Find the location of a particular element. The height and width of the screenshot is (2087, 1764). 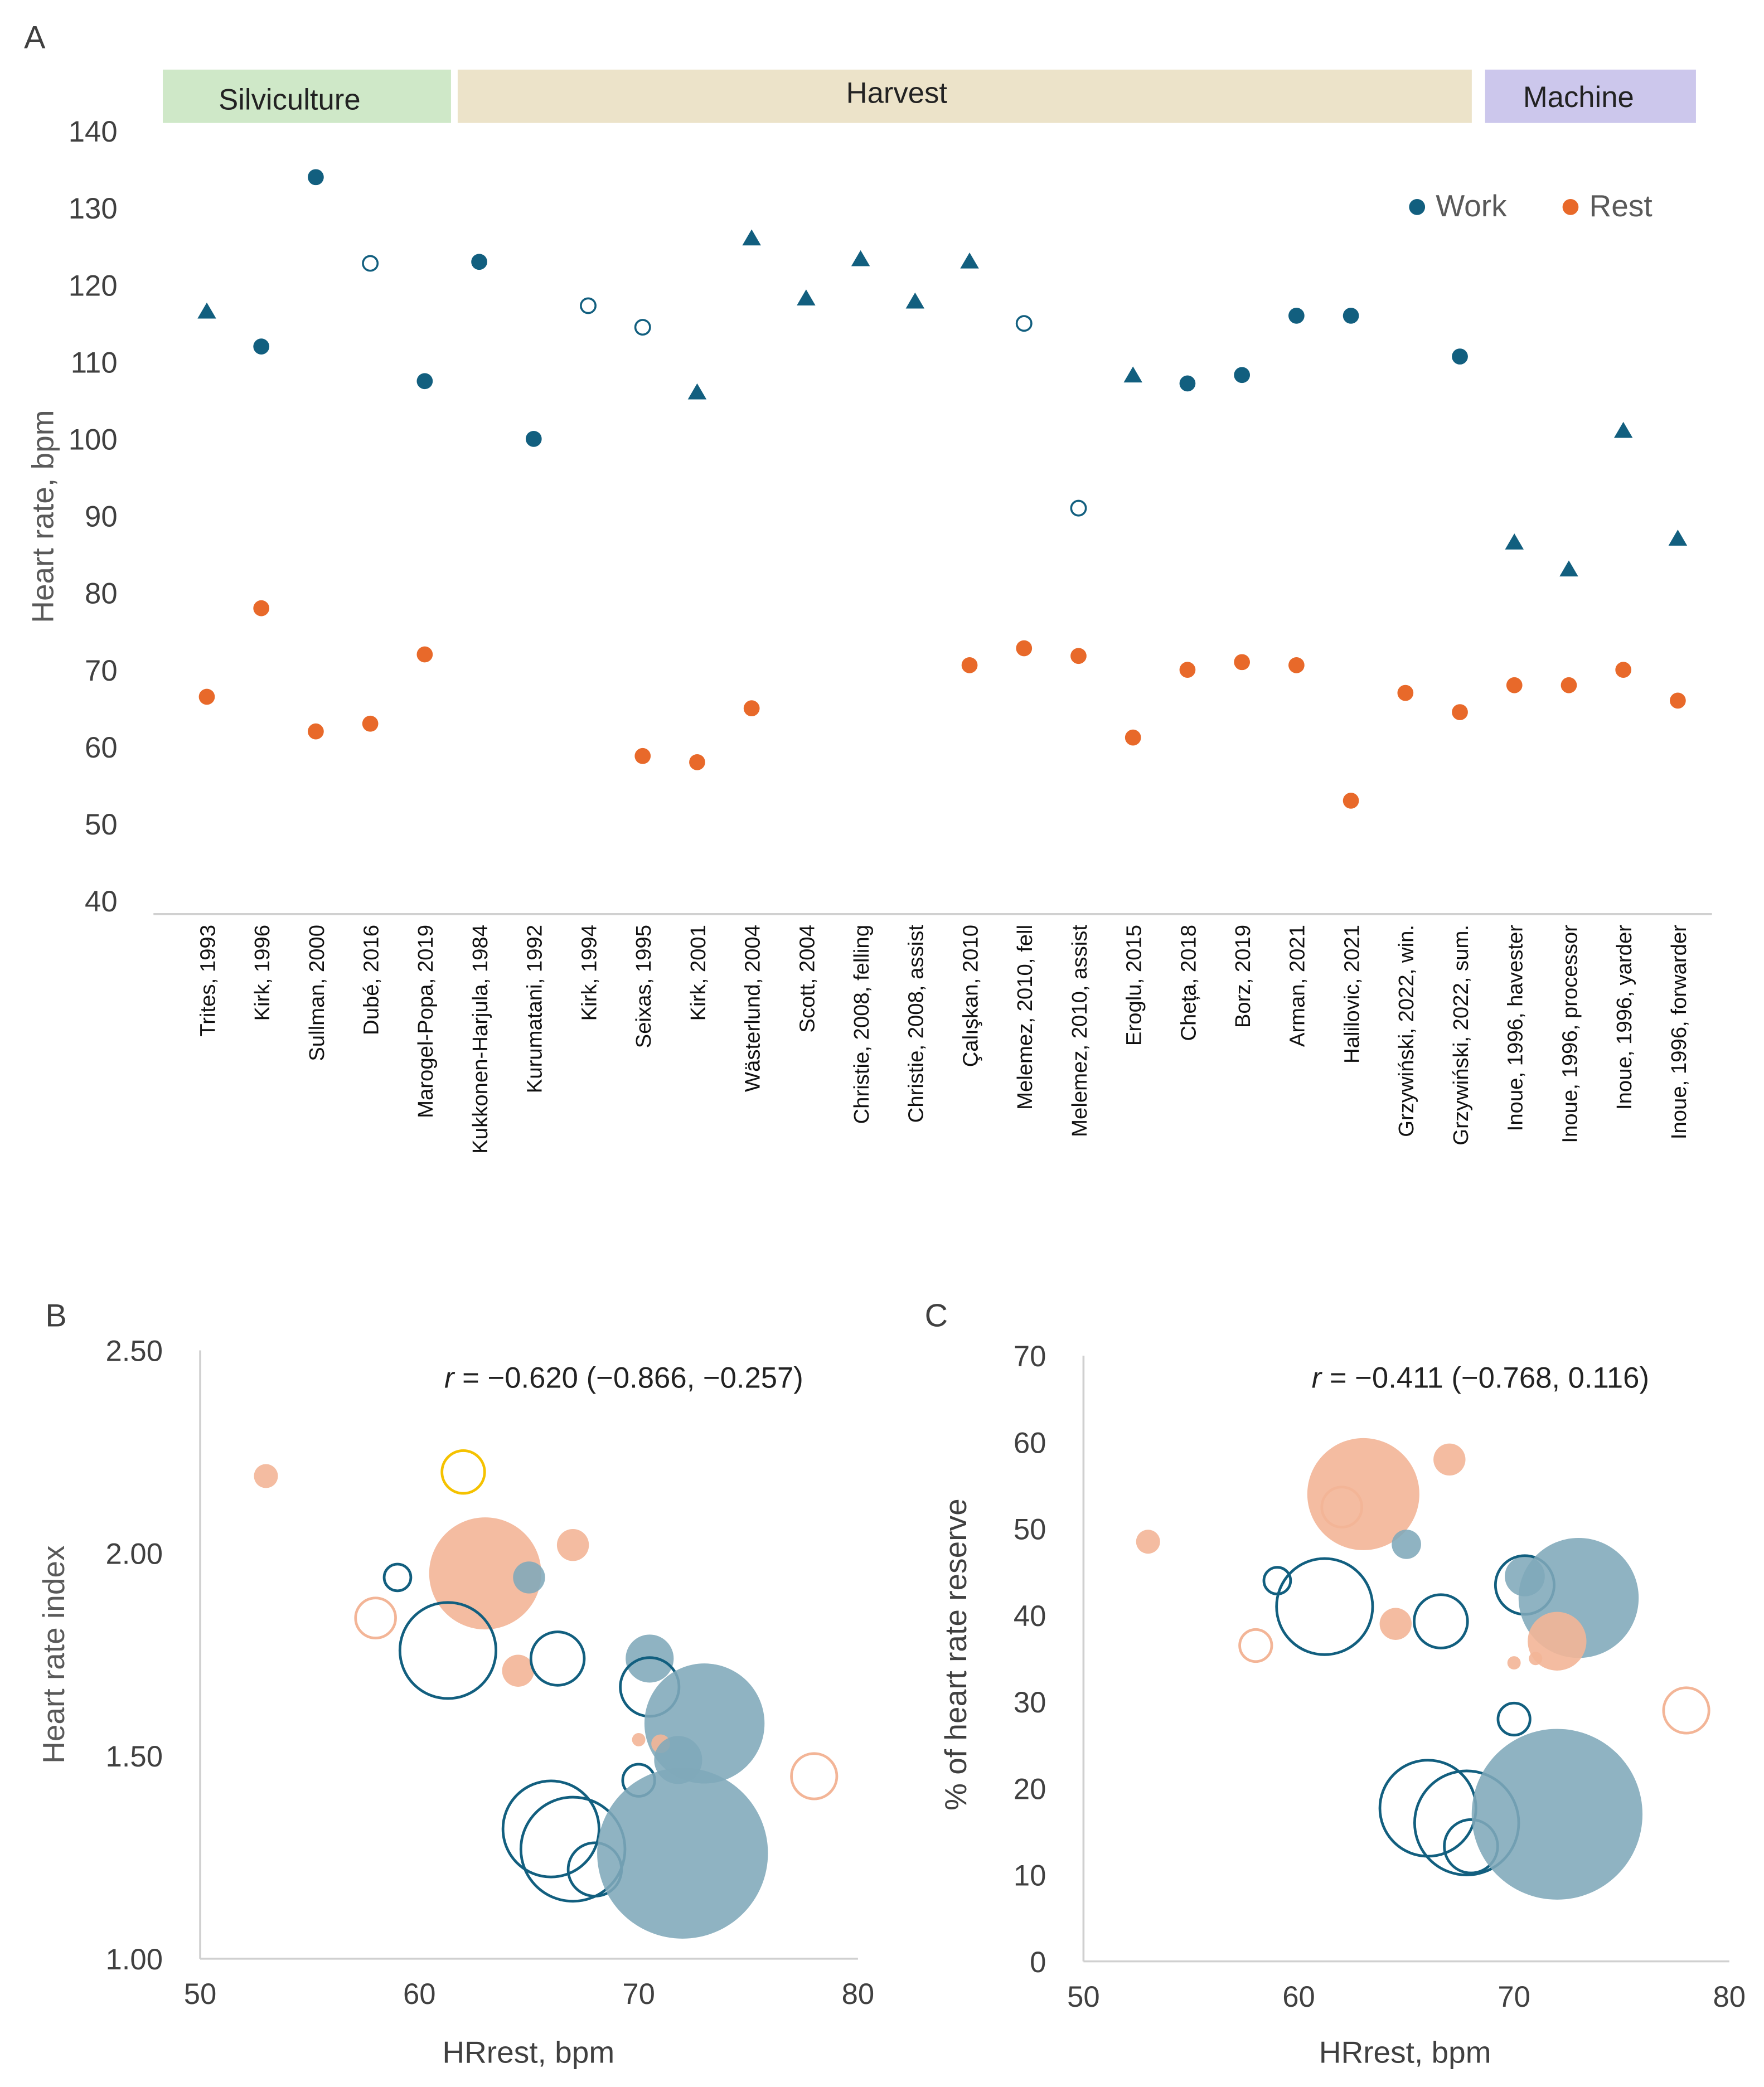

a-y-tick-70: 70 is located at coordinates (101, 670).